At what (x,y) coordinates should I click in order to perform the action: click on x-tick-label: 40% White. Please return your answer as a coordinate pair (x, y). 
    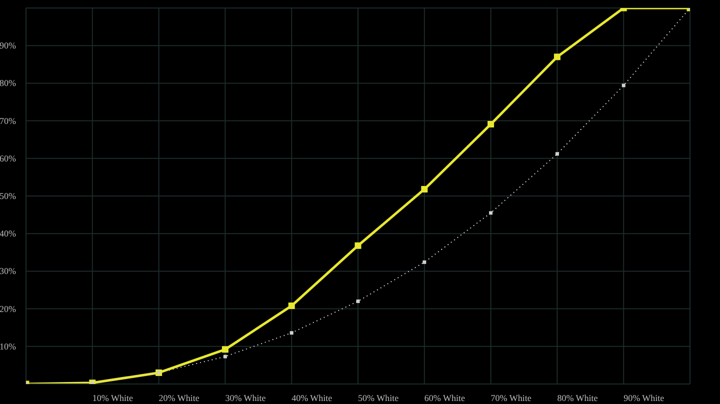
    Looking at the image, I should click on (312, 398).